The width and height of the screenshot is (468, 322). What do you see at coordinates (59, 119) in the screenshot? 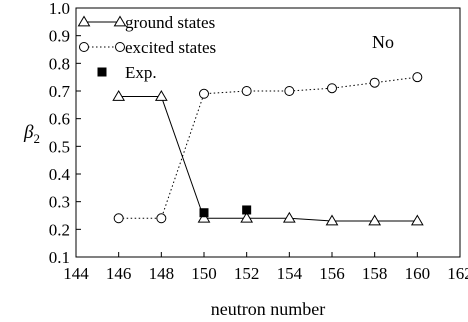
I see `y-tick-label: 0.6` at bounding box center [59, 119].